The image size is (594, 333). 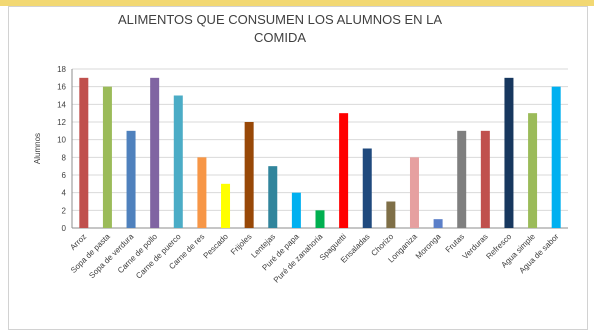 I want to click on y-tick-label: 12, so click(x=61, y=122).